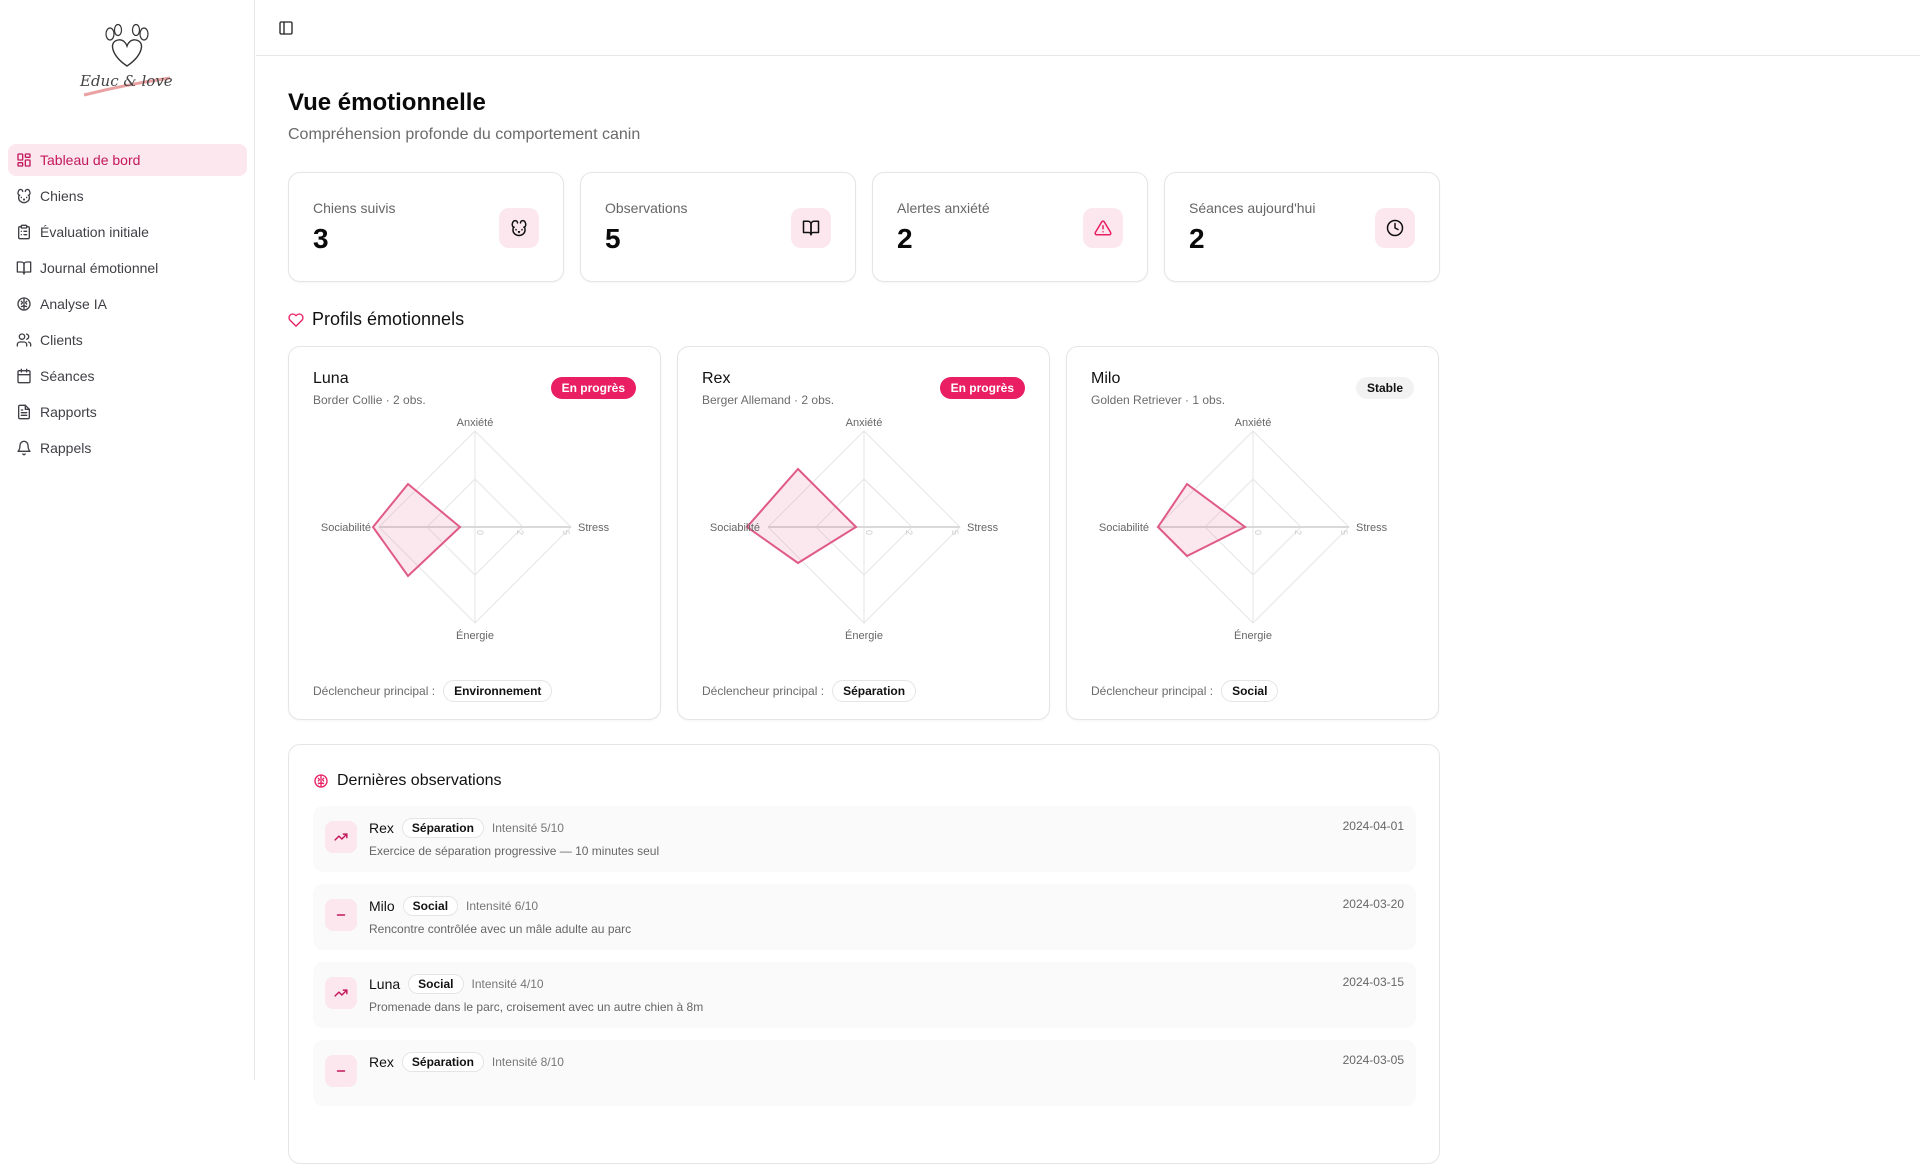 This screenshot has width=1920, height=1164. What do you see at coordinates (502, 906) in the screenshot?
I see `observation-intensity: Intensité 6/10` at bounding box center [502, 906].